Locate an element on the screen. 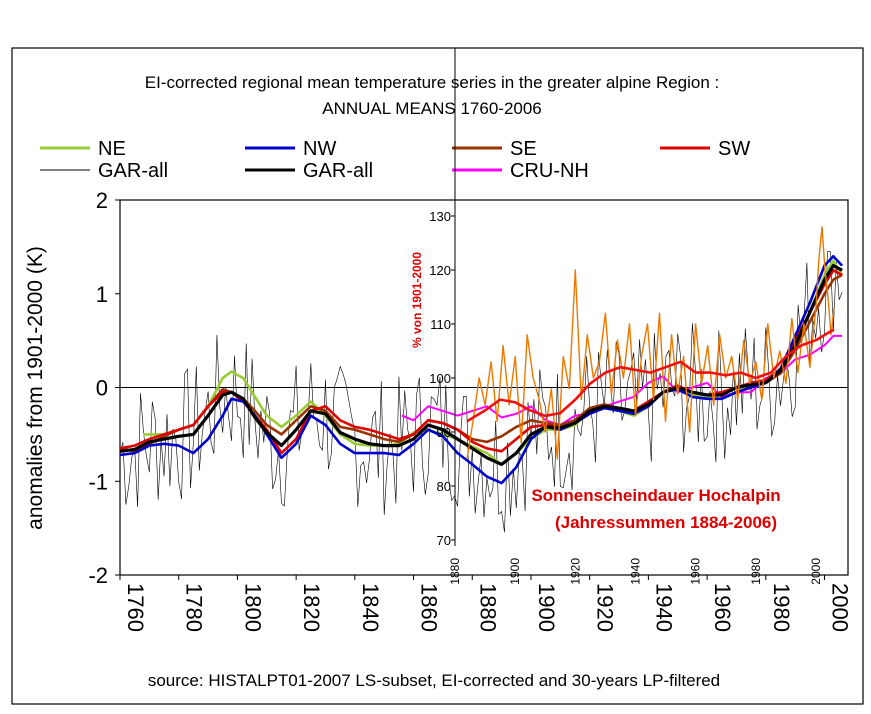  chart-subtitle: ANNUAL MEANS 1760-2006 is located at coordinates (432, 108).